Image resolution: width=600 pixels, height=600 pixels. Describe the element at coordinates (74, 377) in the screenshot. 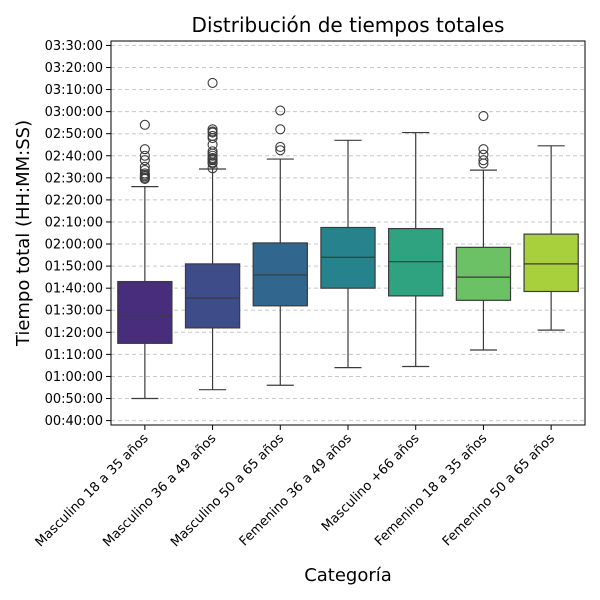

I see `y-tick-label: 01:00:00` at that location.